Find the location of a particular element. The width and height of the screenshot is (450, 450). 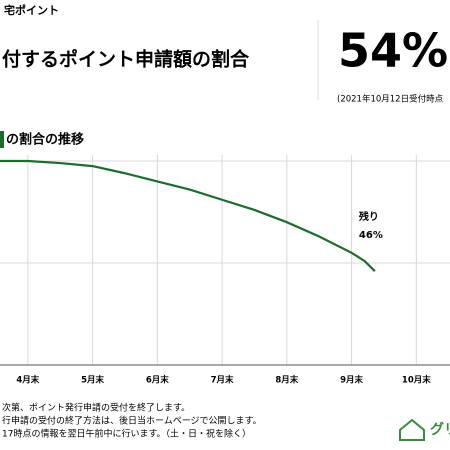

note: 次第、ポイント発行申請の受付を終了します。 is located at coordinates (96, 408).